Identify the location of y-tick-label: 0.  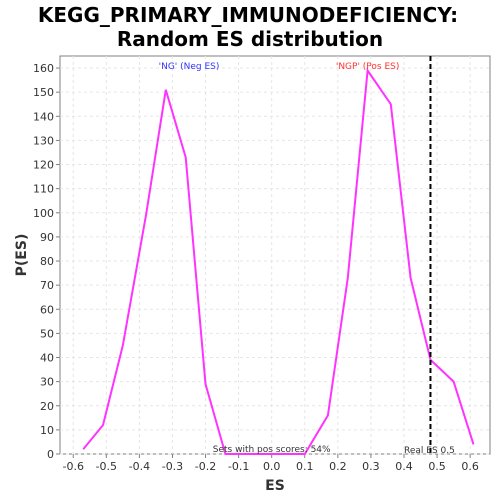
(50, 454).